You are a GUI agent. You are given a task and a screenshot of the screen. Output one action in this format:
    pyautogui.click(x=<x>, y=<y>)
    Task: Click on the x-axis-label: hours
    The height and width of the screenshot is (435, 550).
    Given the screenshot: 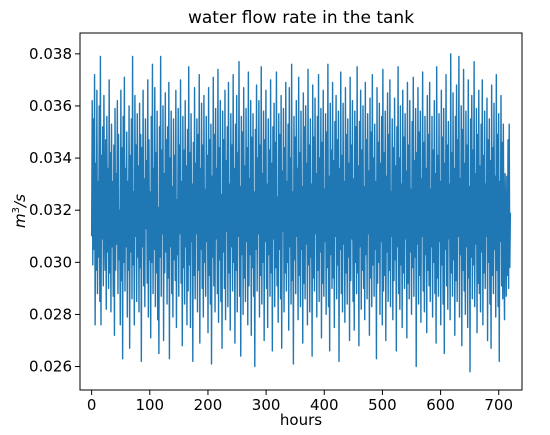 What is the action you would take?
    pyautogui.click(x=301, y=420)
    